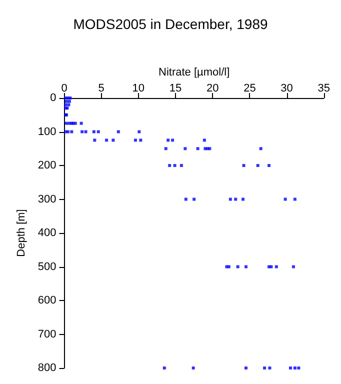 This screenshot has height=384, width=341. I want to click on y-tick-label: 500, so click(47, 266).